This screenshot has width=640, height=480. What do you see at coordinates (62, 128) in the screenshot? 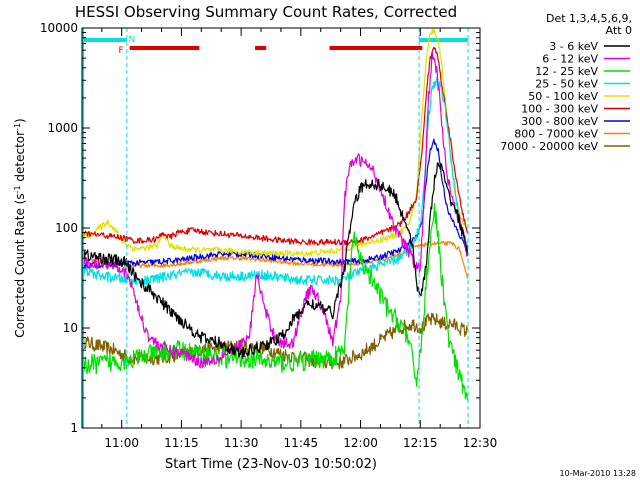
I see `y-tick-label-3: 1000` at bounding box center [62, 128].